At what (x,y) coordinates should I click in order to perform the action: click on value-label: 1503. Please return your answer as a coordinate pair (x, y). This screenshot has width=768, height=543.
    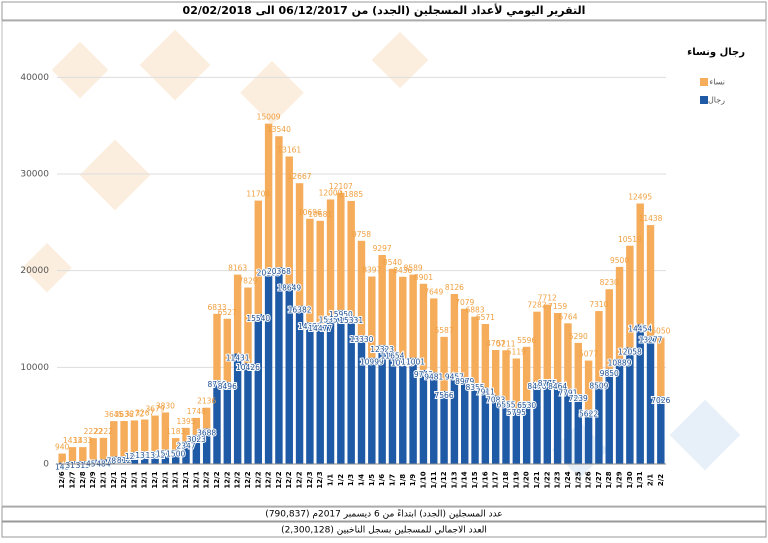
    Looking at the image, I should click on (165, 453).